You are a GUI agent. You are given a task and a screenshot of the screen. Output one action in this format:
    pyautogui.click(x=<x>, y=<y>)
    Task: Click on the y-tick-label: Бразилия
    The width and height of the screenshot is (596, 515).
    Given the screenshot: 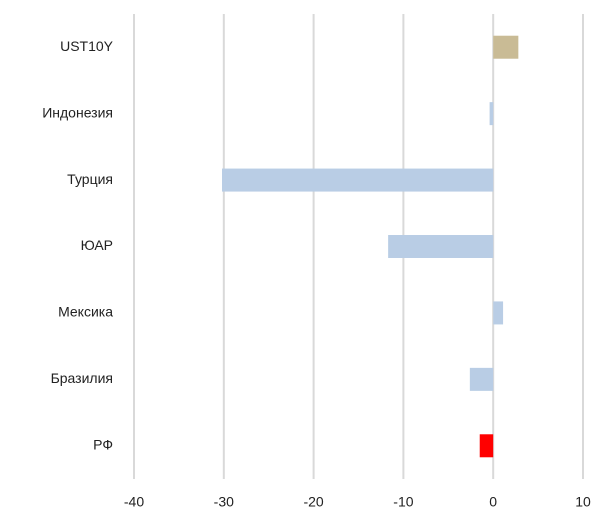 What is the action you would take?
    pyautogui.click(x=82, y=378)
    